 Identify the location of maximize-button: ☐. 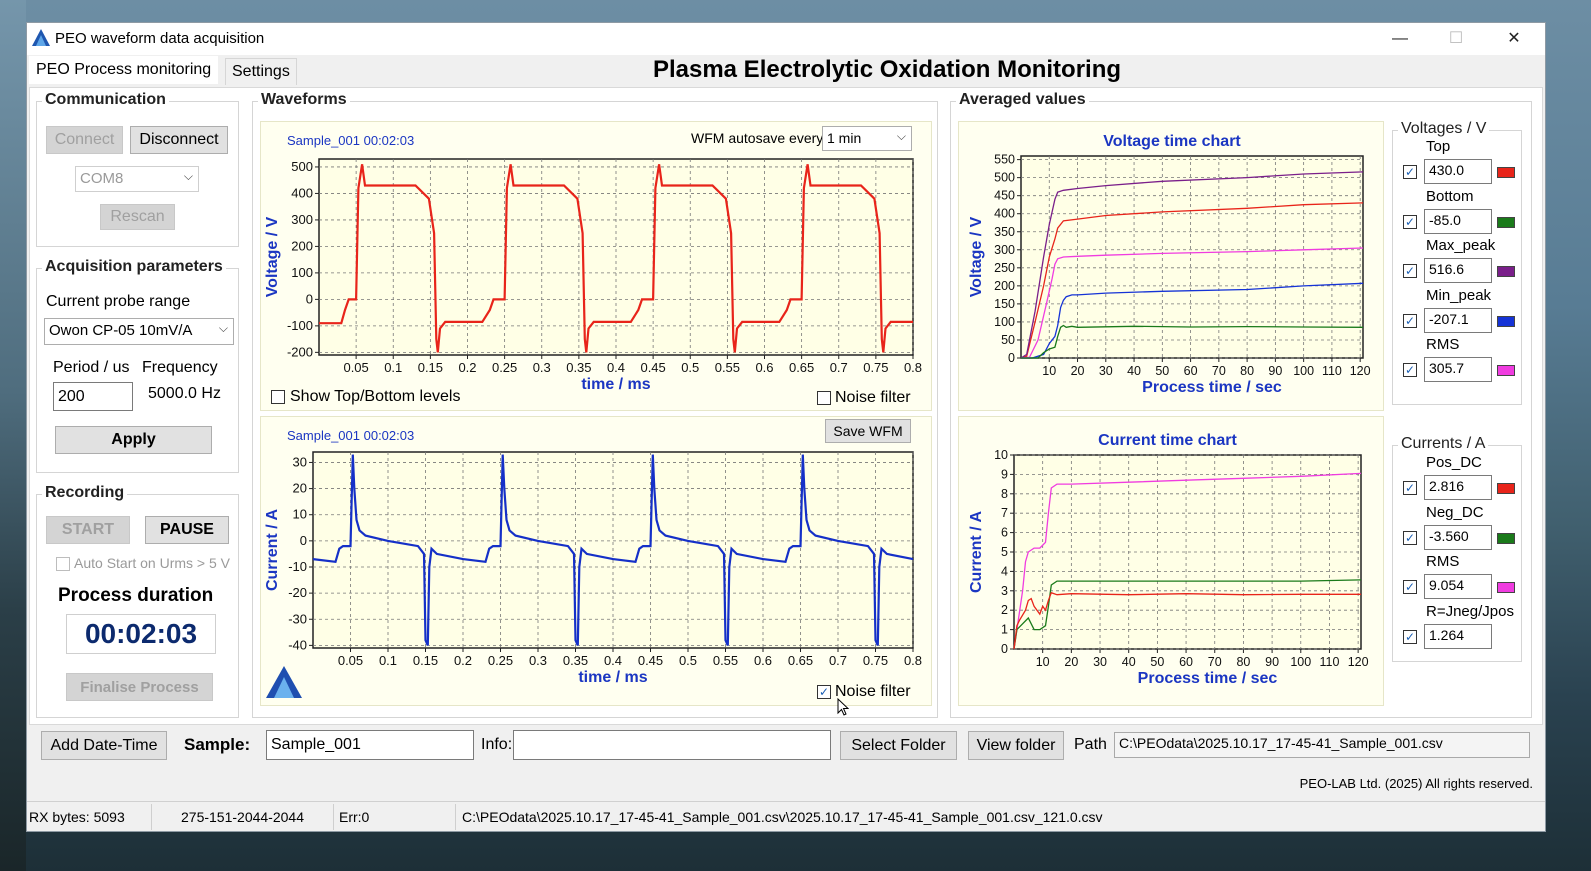
(1456, 38).